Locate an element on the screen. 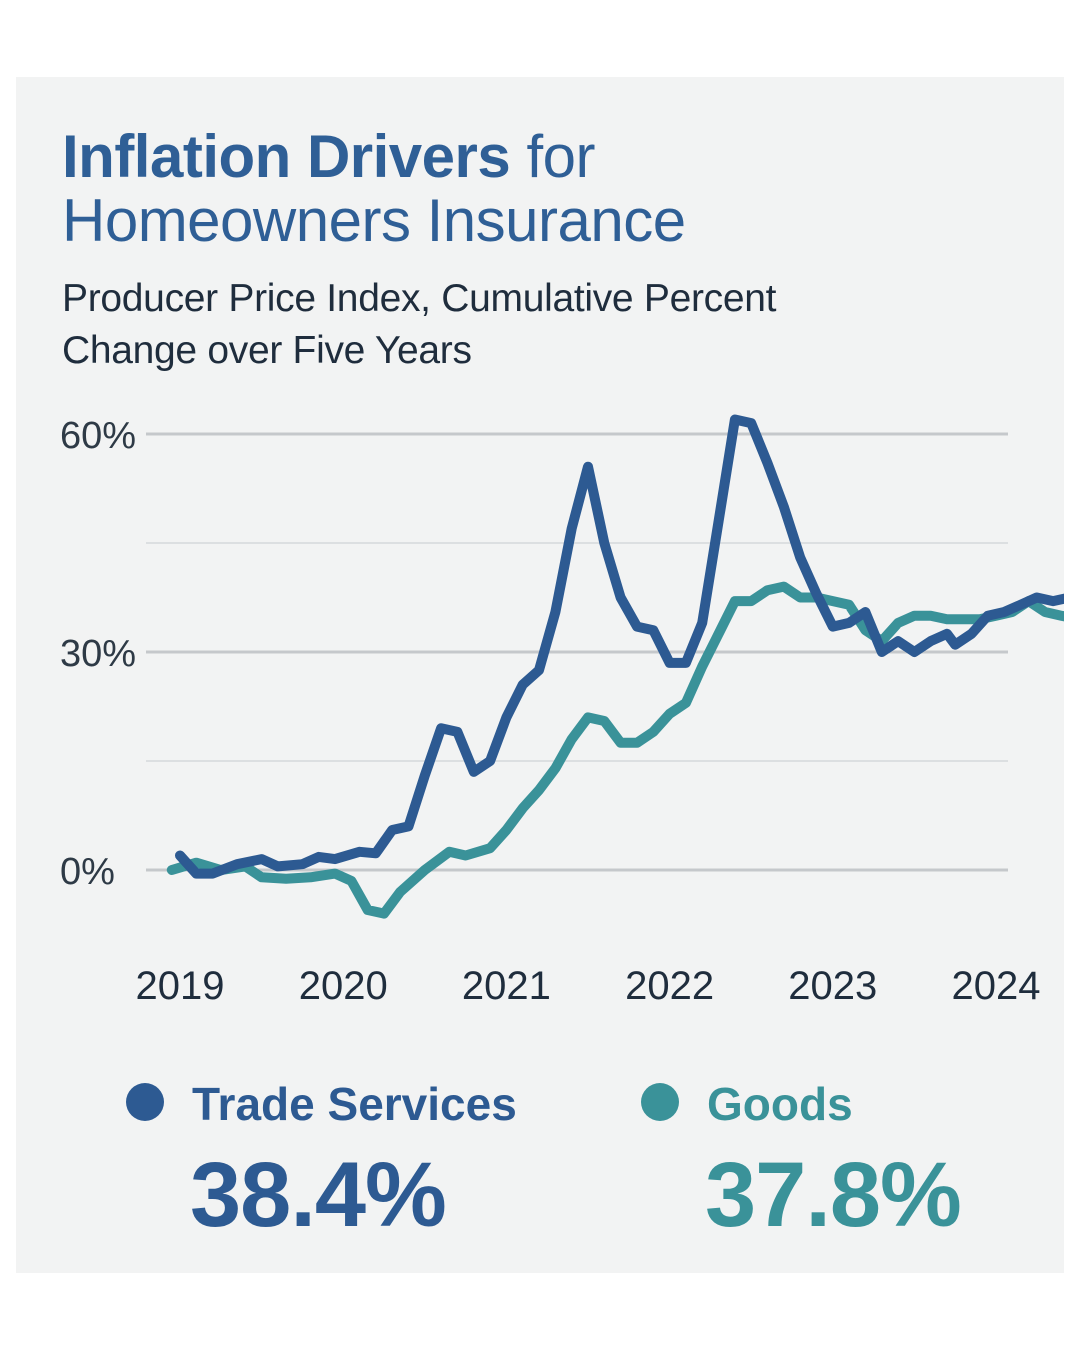  y-axis-ticks: 0% 30% 60% is located at coordinates (98, 654).